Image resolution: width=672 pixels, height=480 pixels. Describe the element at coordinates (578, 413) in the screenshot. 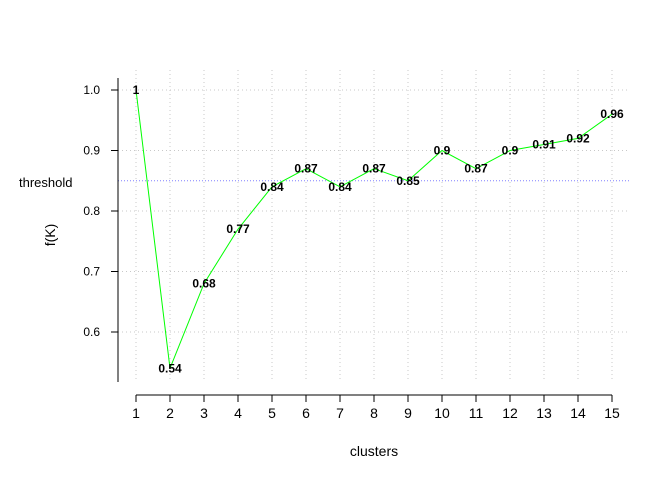

I see `x-tick-label: 14` at that location.